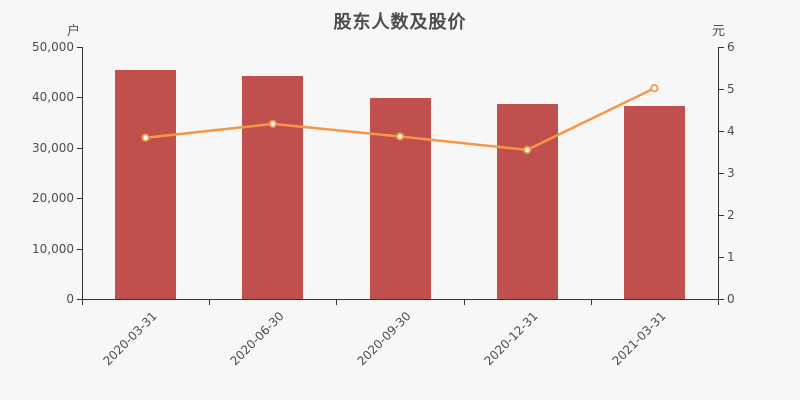  I want to click on price-line, so click(400, 119).